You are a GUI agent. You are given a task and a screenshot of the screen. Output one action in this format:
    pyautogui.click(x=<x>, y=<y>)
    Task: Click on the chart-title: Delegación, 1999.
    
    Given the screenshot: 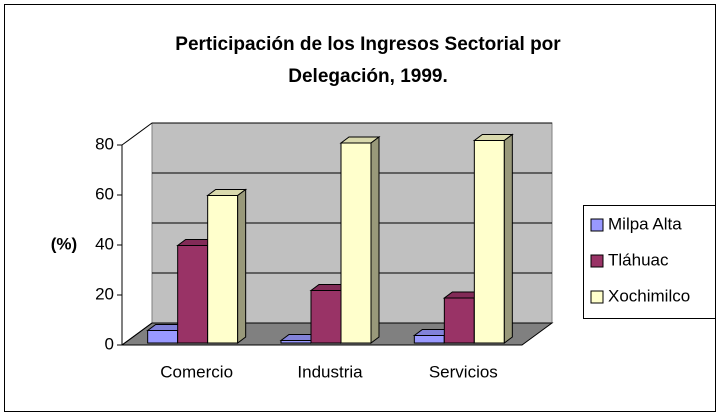 What is the action you would take?
    pyautogui.click(x=367, y=76)
    